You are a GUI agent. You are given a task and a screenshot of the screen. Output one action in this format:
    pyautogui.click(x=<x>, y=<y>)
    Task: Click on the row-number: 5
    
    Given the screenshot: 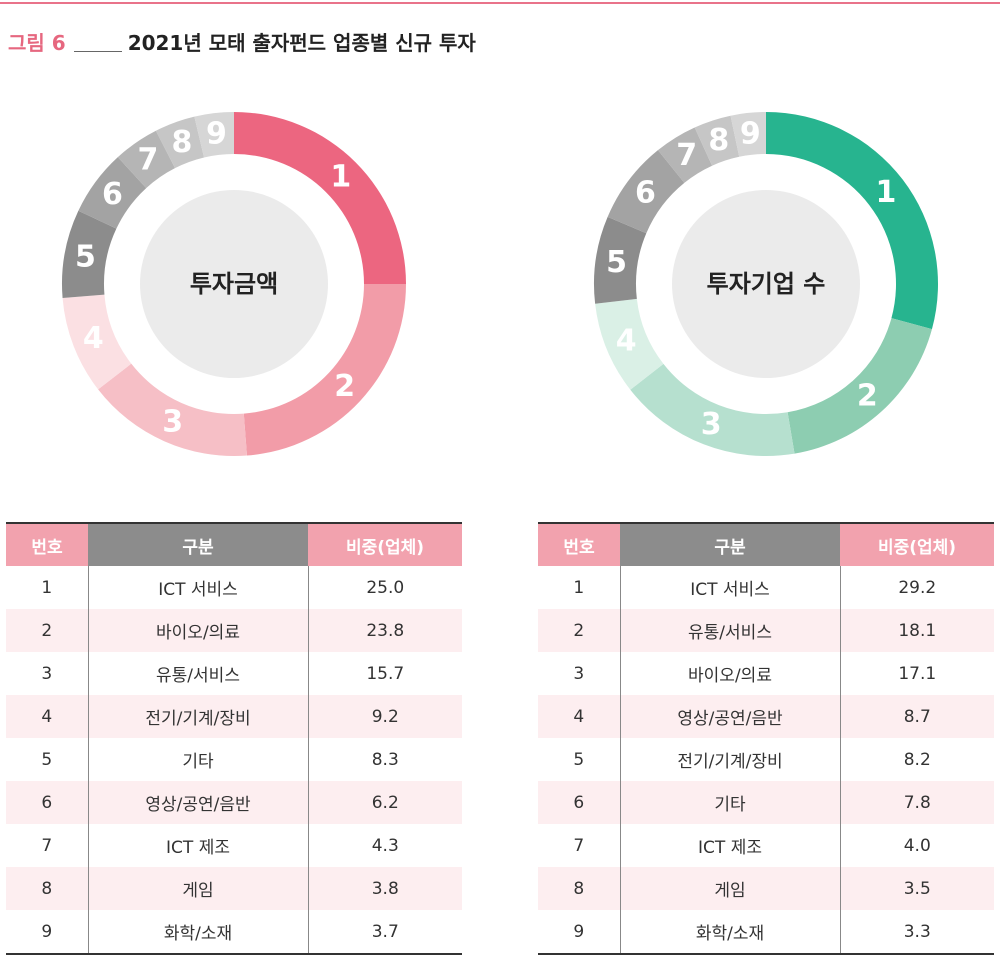 What is the action you would take?
    pyautogui.click(x=47, y=759)
    